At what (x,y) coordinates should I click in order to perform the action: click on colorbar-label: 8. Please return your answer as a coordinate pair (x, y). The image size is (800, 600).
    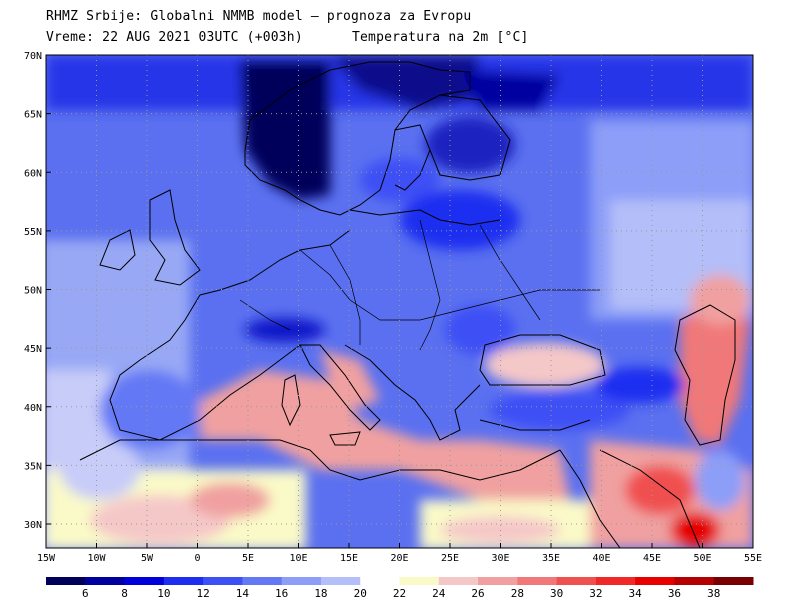
    Looking at the image, I should click on (124, 593).